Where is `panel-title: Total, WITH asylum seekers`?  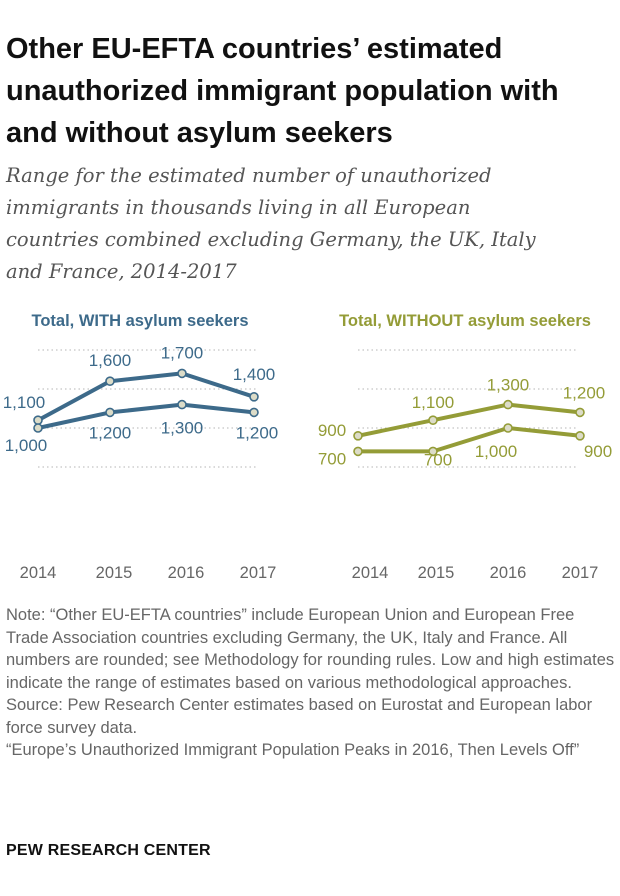
panel-title: Total, WITH asylum seekers is located at coordinates (139, 321).